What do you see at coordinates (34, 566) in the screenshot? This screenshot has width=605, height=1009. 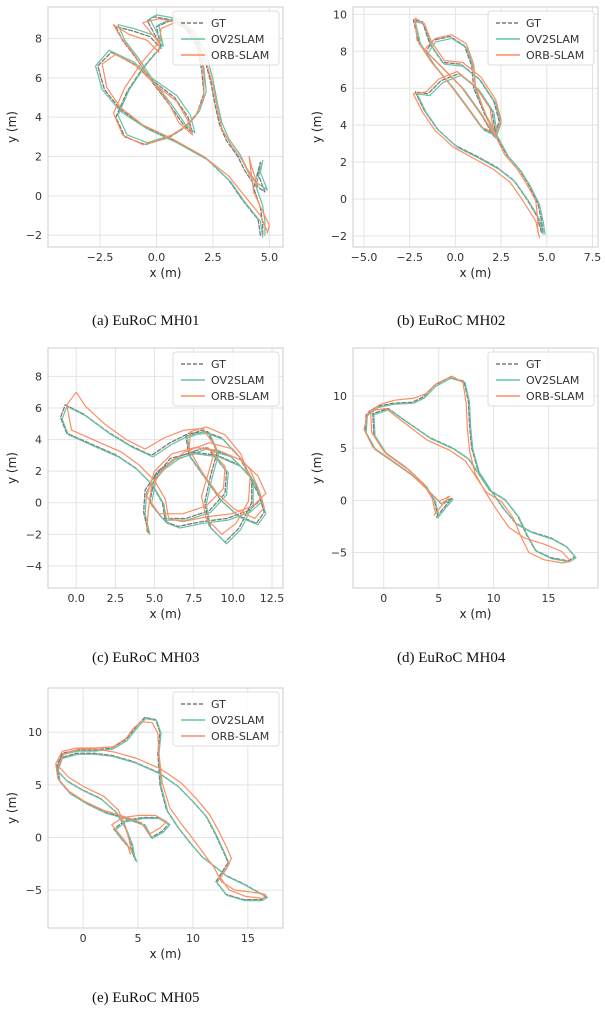 I see `y-tick-label: −4` at bounding box center [34, 566].